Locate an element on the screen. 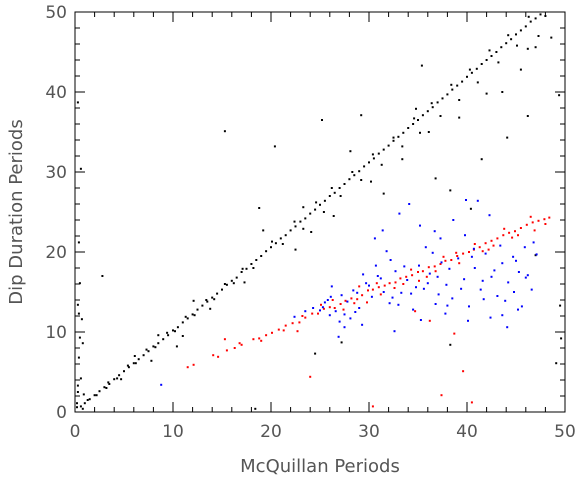 The image size is (581, 481). y-tick-label: 10 is located at coordinates (56, 333).